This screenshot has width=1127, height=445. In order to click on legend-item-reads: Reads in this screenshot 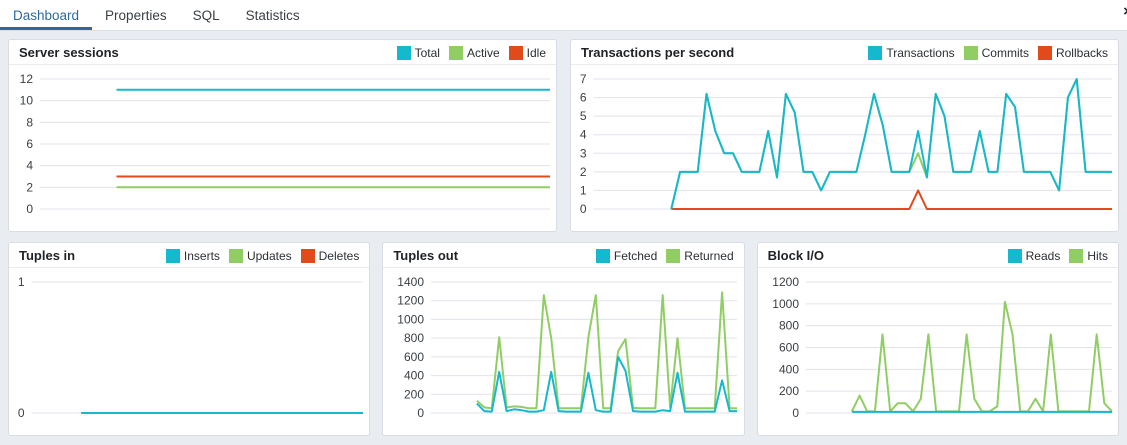, I will do `click(1034, 255)`.